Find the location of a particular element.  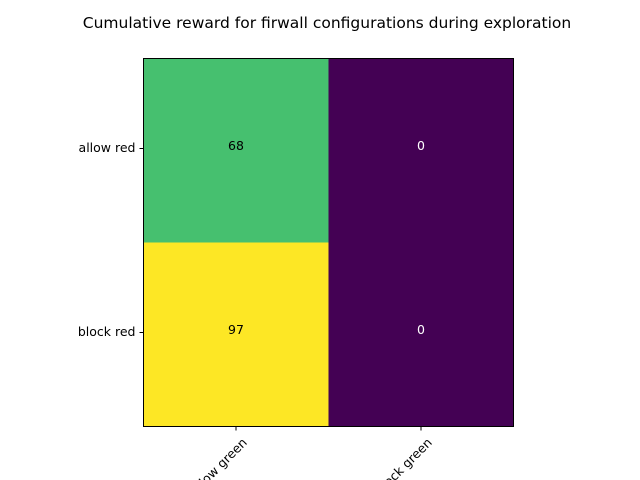

cell-value-label: 68 is located at coordinates (236, 145).